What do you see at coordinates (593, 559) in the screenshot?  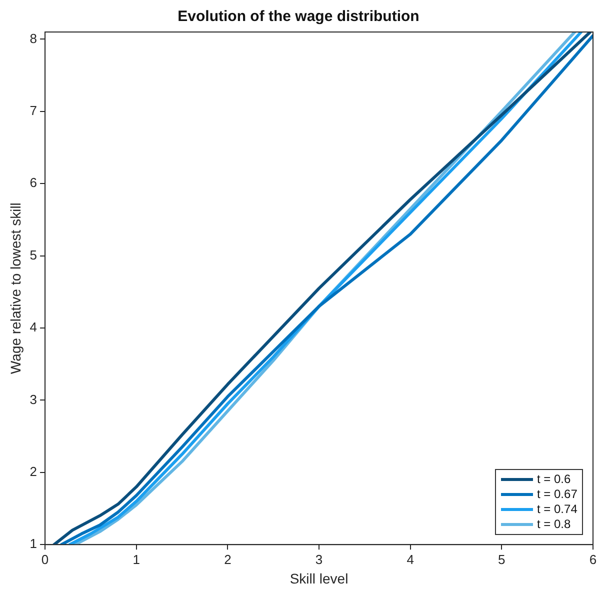 I see `x-tick-label: 6` at bounding box center [593, 559].